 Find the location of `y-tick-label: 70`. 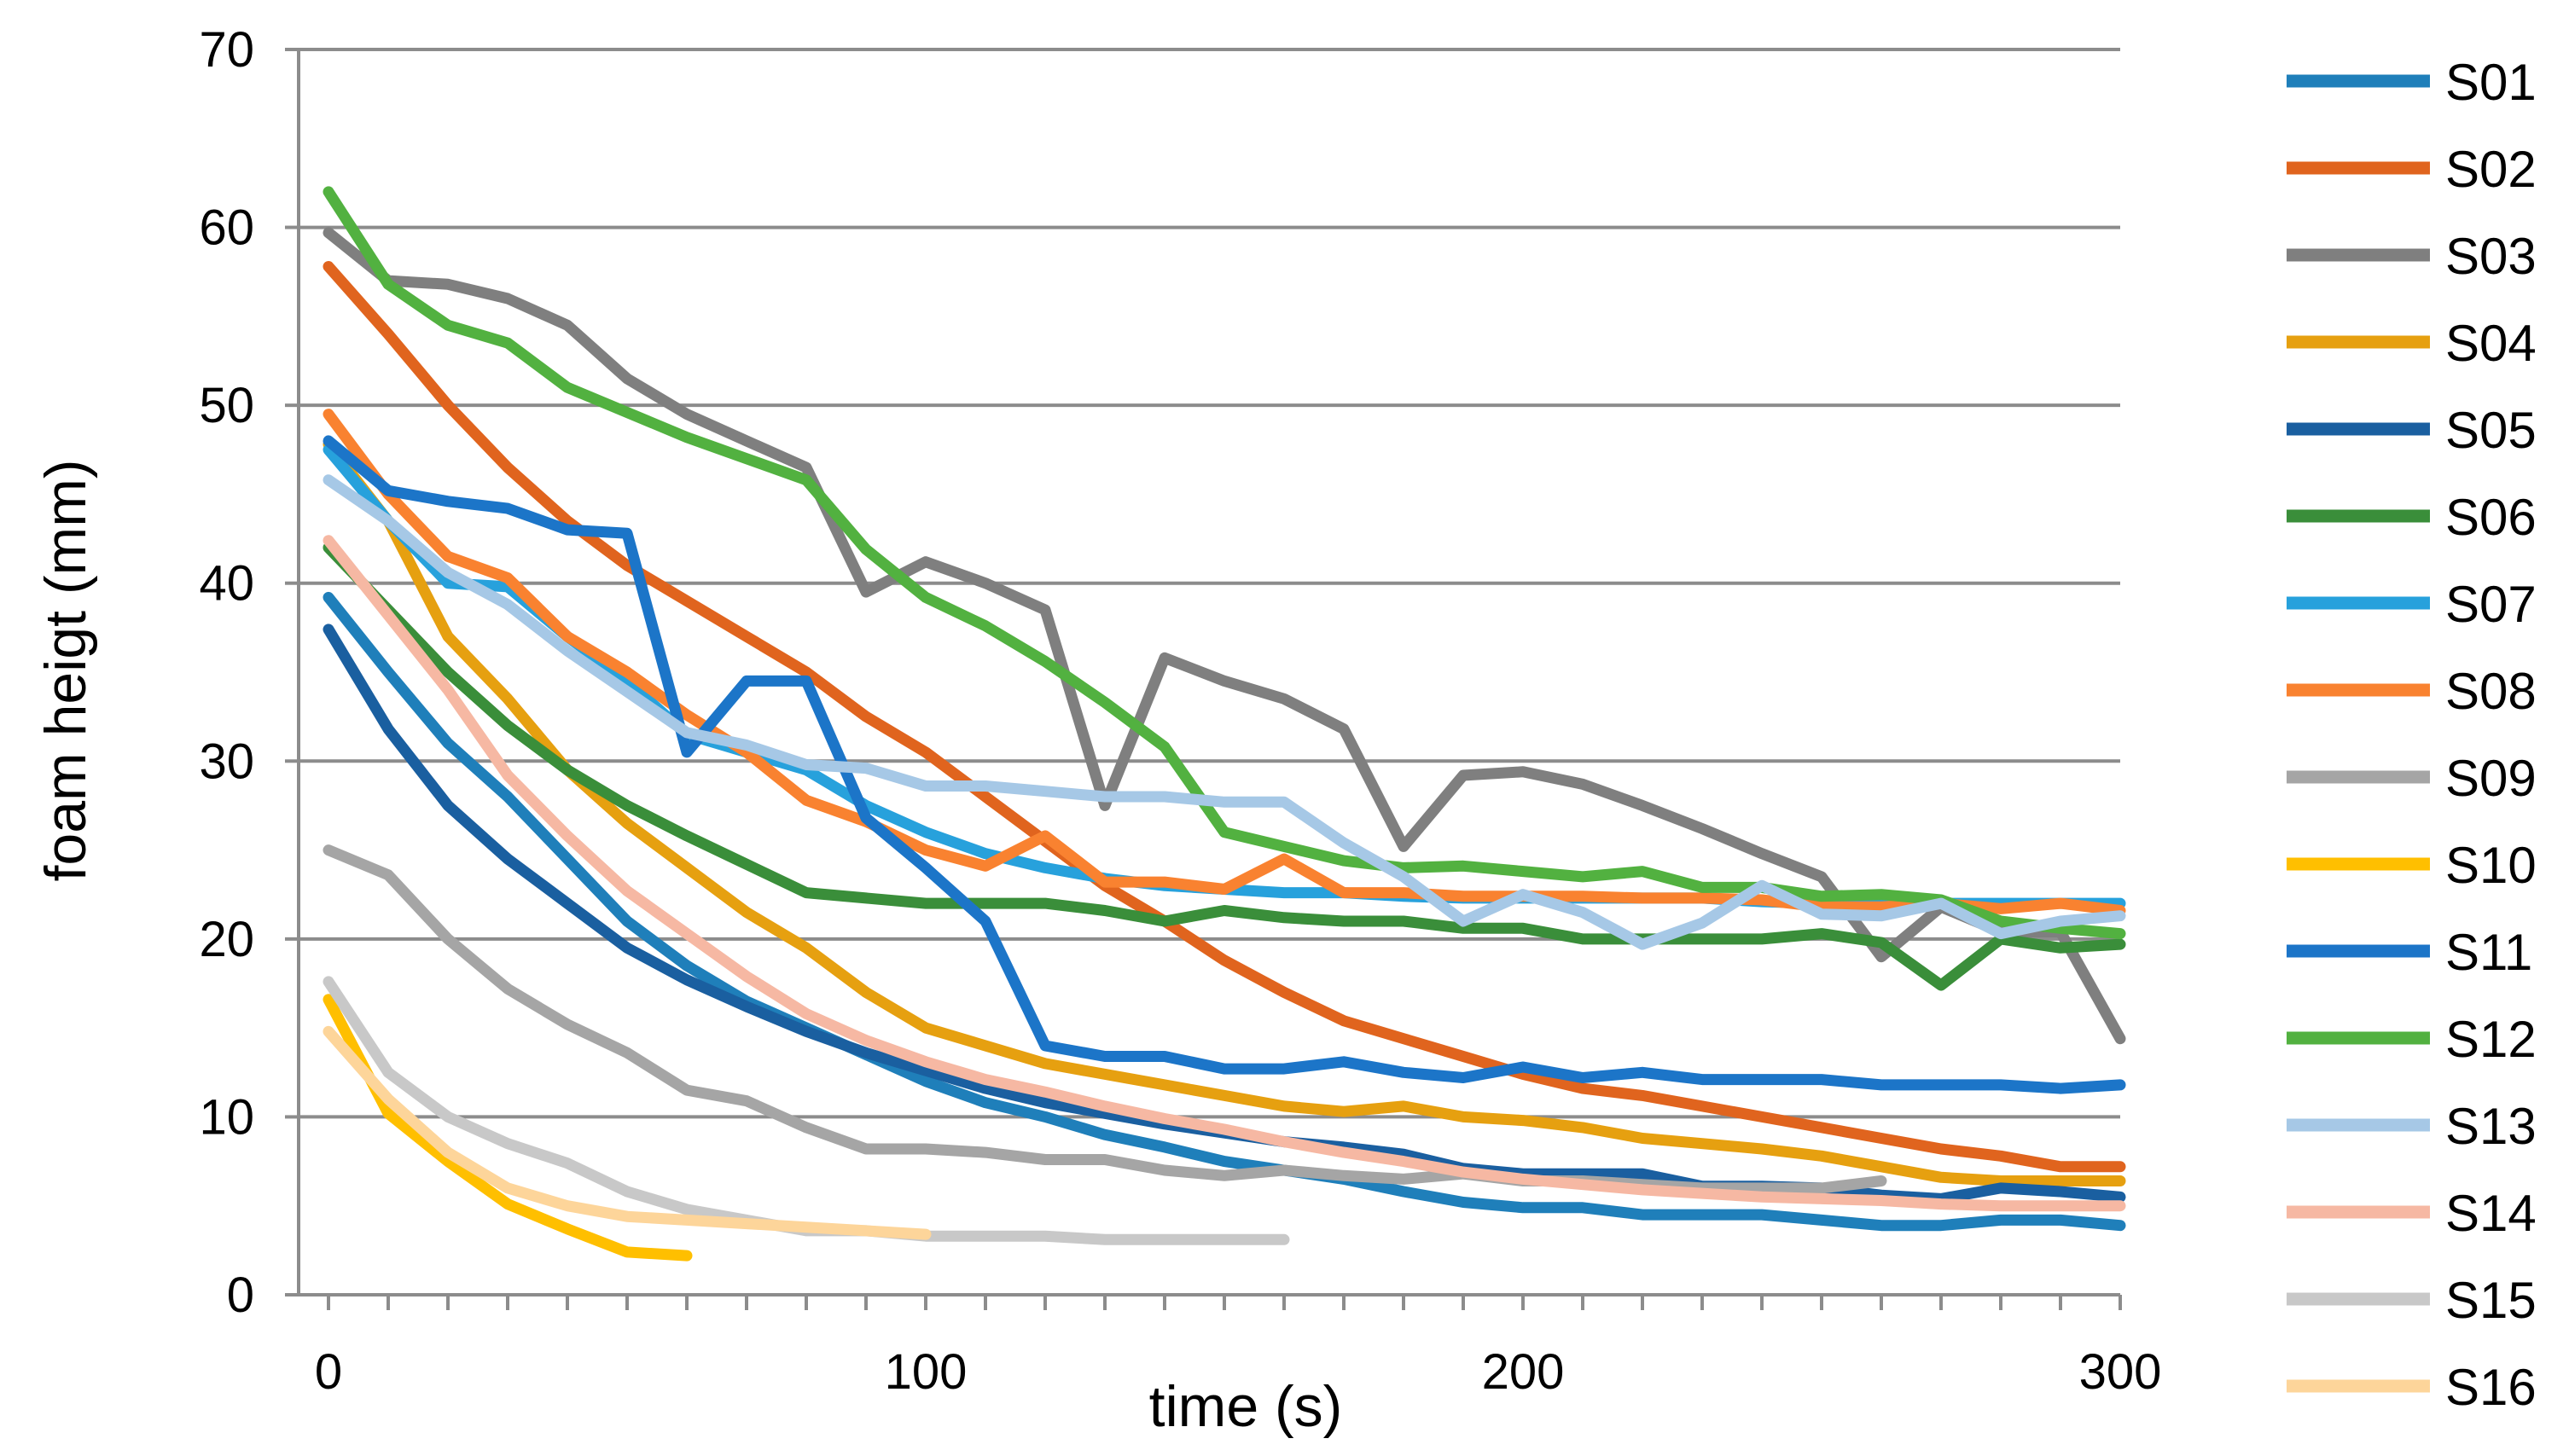

y-tick-label: 70 is located at coordinates (226, 50).